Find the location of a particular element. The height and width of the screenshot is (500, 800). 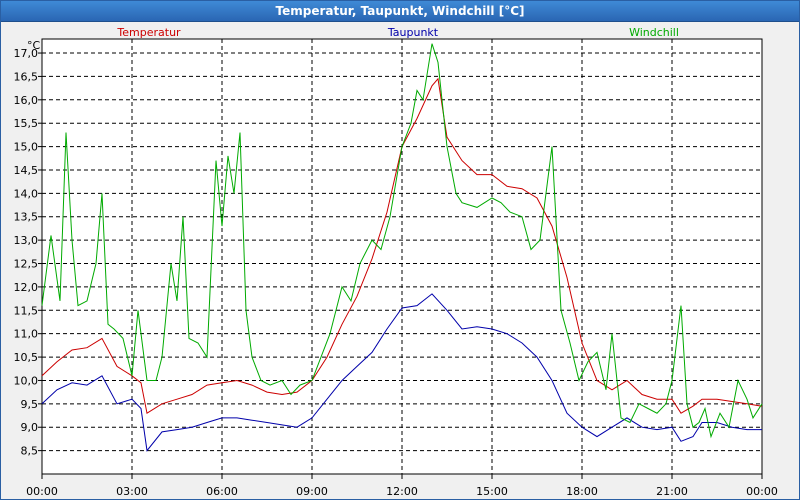

y-tick-label: 15,0 is located at coordinates (26, 147).